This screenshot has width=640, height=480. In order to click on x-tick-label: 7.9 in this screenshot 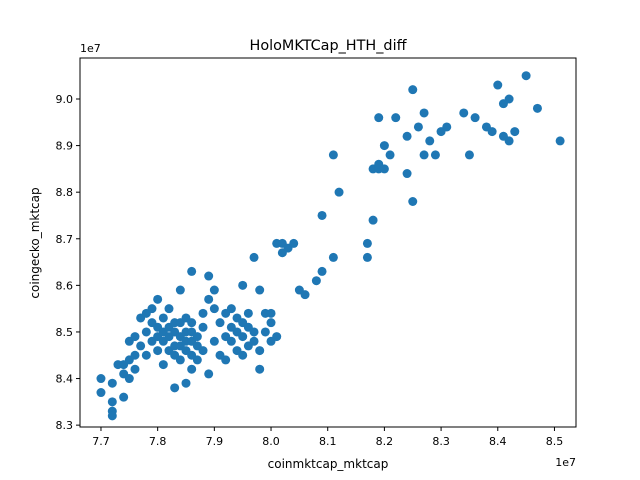, I will do `click(215, 441)`.